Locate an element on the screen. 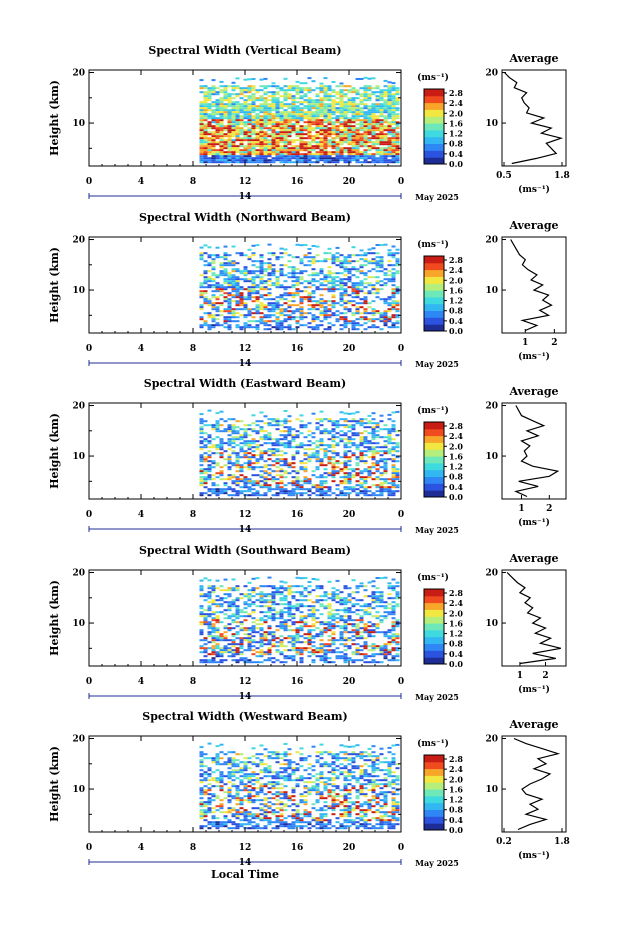 The height and width of the screenshot is (929, 621). colorbar-swatch is located at coordinates (434, 99).